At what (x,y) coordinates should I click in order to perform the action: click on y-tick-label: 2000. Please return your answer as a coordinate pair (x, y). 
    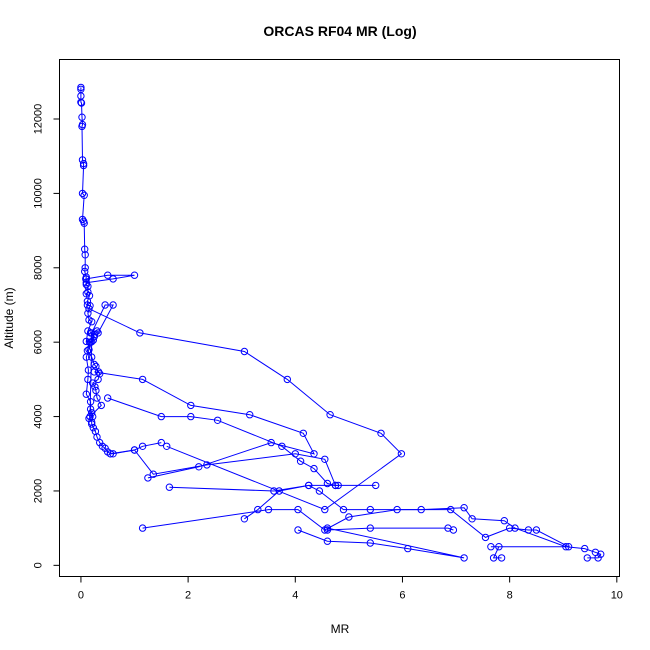
    Looking at the image, I should click on (39, 491).